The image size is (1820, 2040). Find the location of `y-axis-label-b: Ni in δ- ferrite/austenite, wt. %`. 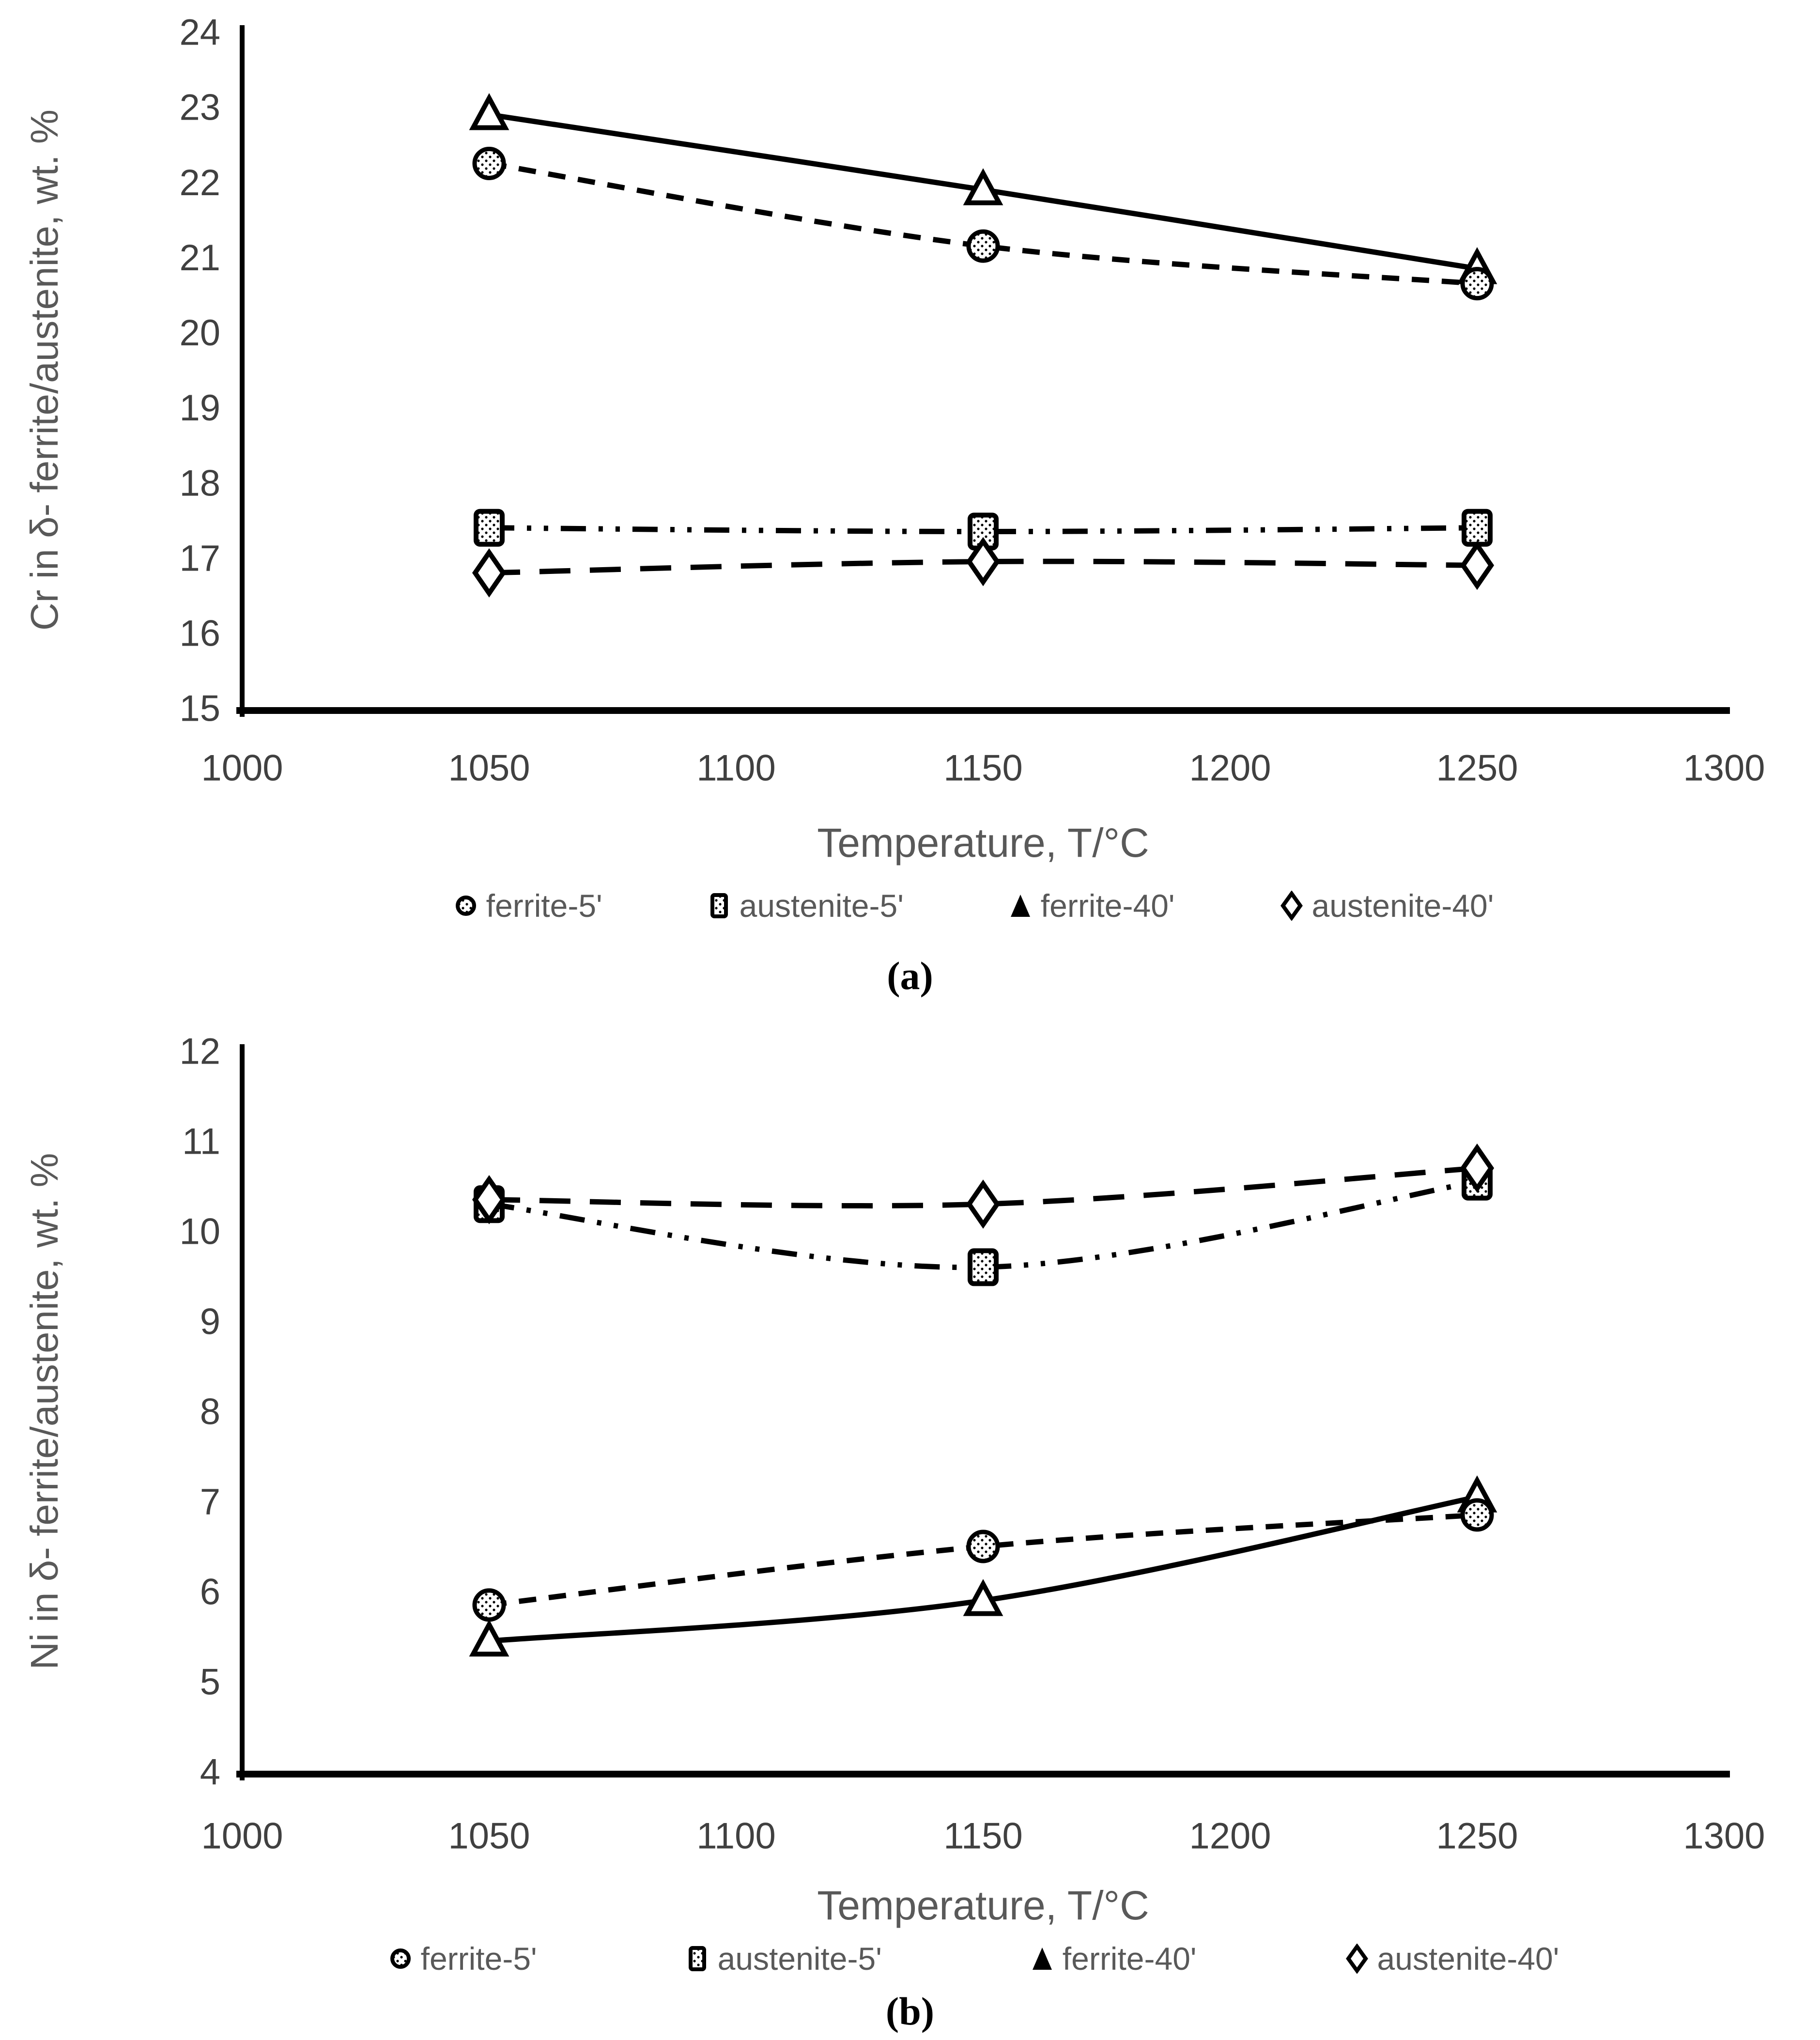

y-axis-label-b: Ni in δ- ferrite/austenite, wt. % is located at coordinates (44, 1412).